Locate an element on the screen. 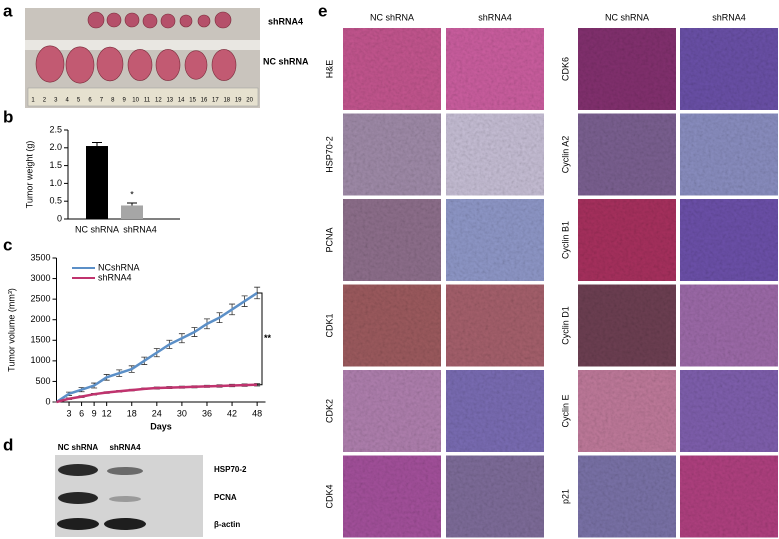 This screenshot has height=539, width=779. row-label: CDK1 is located at coordinates (329, 325).